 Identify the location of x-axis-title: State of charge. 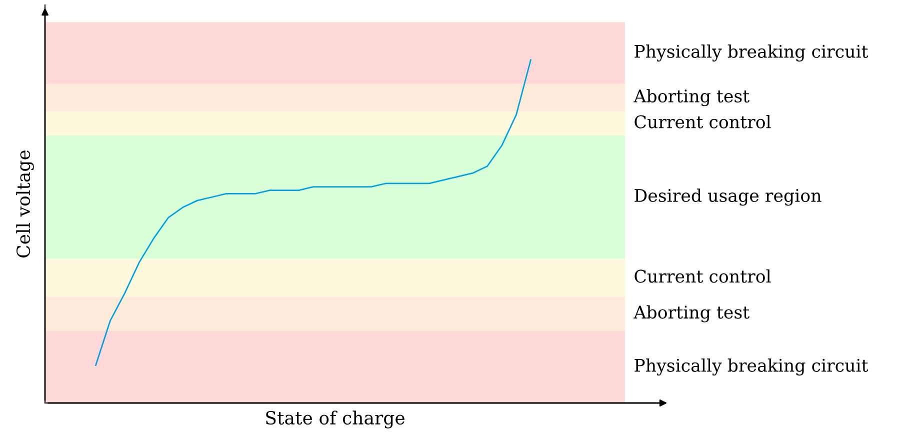
(335, 419).